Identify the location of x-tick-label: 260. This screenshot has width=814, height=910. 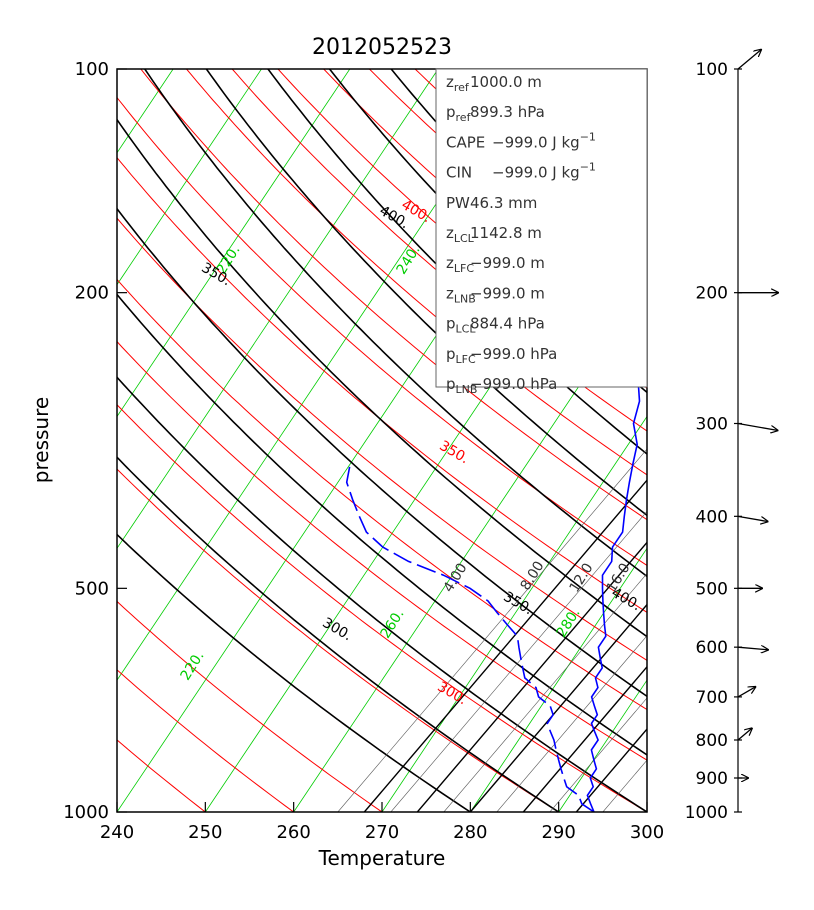
(293, 832).